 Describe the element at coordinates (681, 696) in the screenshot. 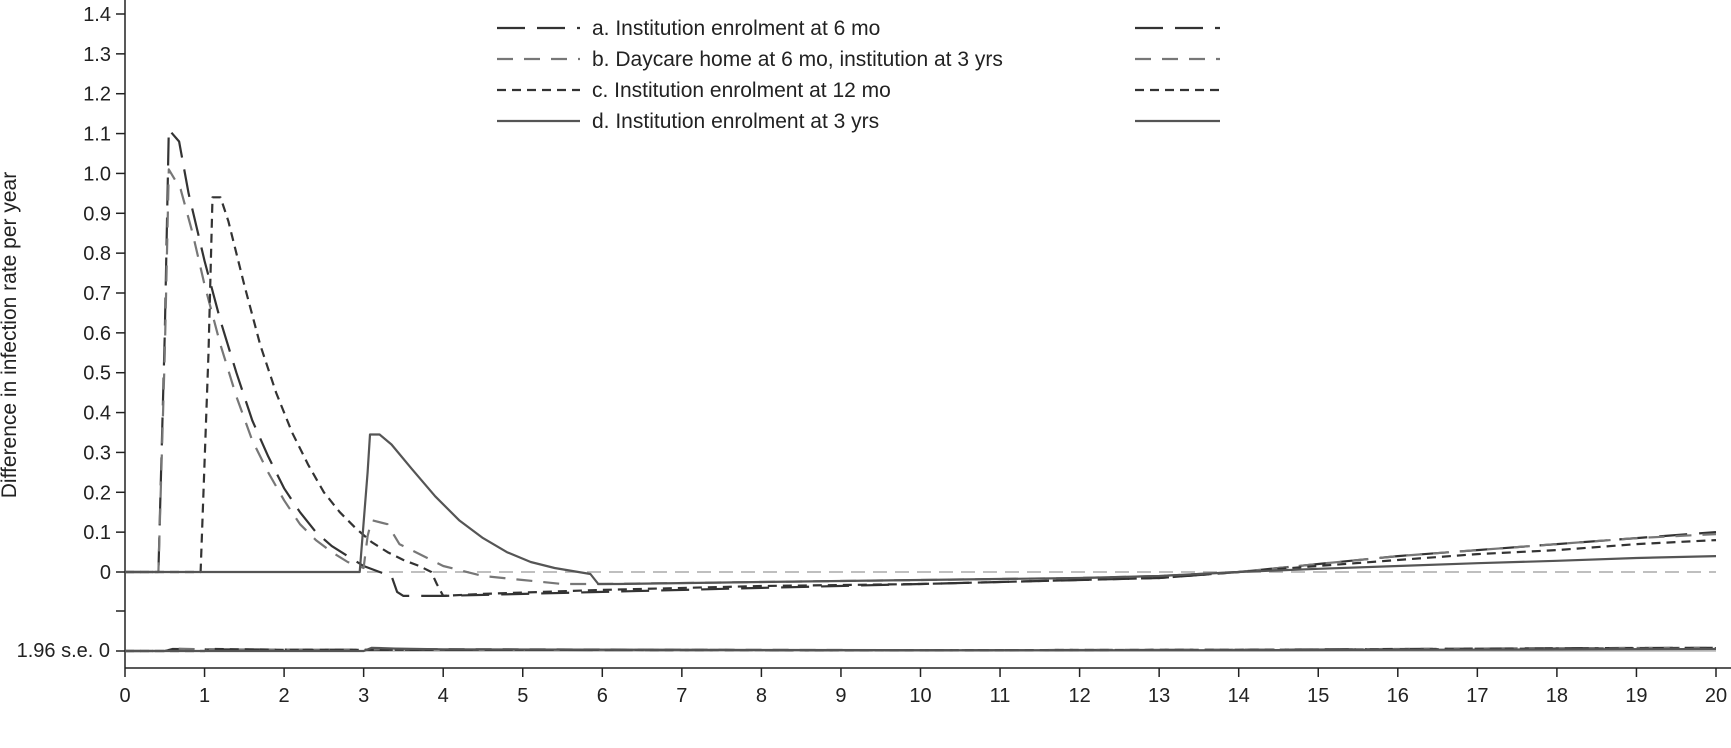

I see `x-tick-label: 7` at that location.